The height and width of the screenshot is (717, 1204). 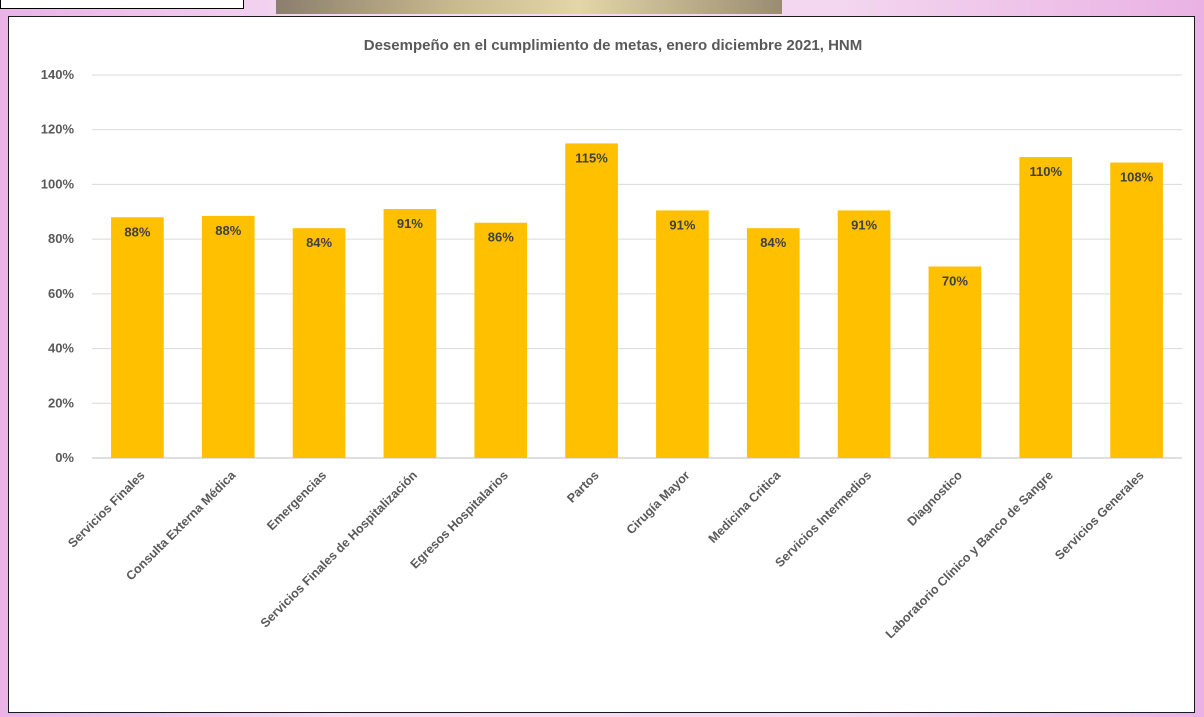 What do you see at coordinates (58, 74) in the screenshot?
I see `y-tick-label: 140%` at bounding box center [58, 74].